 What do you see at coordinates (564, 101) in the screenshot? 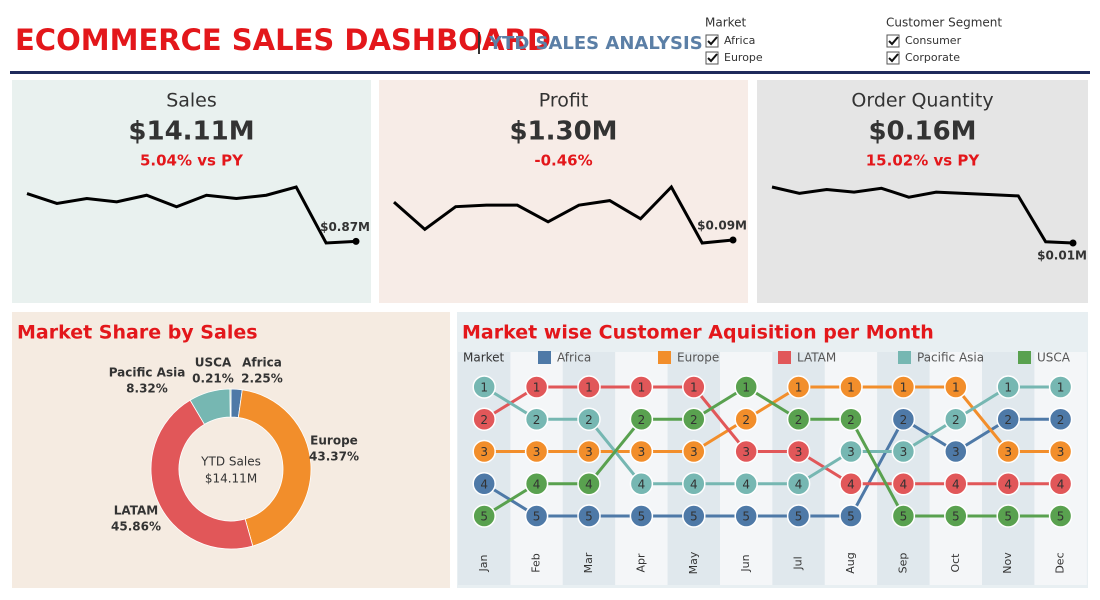
I see `kpi-title: Profit` at bounding box center [564, 101].